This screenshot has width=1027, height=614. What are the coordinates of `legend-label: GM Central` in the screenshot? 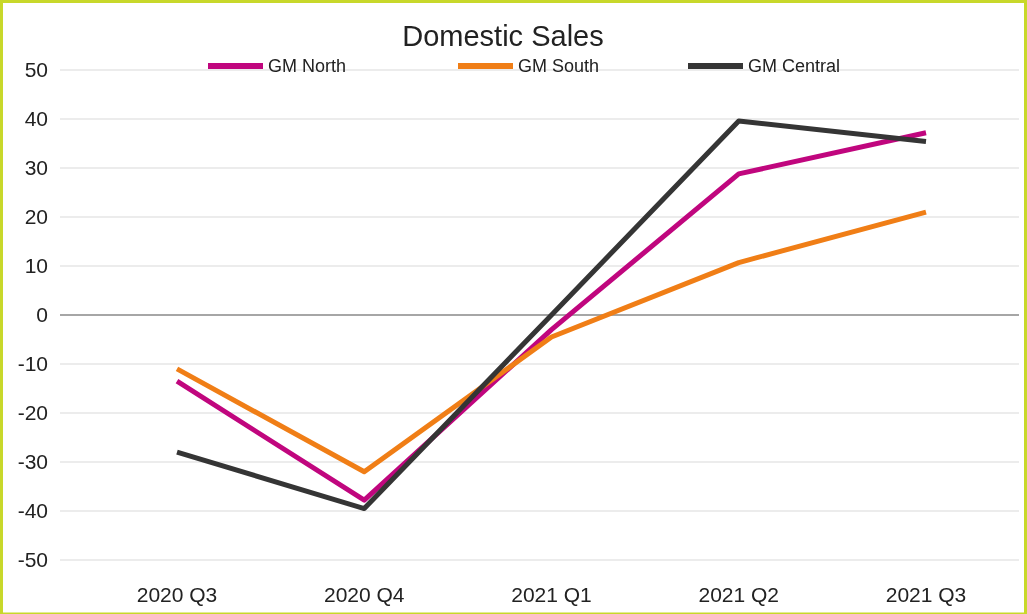 It's located at (794, 66).